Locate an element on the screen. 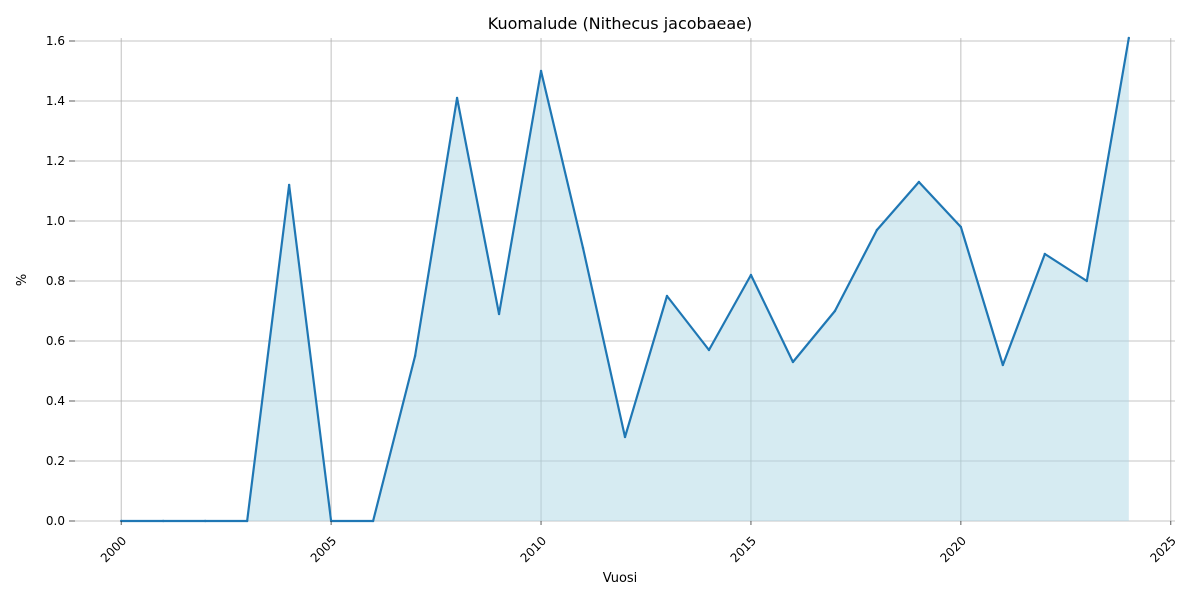 This screenshot has height=600, width=1200. x-tick-label: 2015 is located at coordinates (743, 549).